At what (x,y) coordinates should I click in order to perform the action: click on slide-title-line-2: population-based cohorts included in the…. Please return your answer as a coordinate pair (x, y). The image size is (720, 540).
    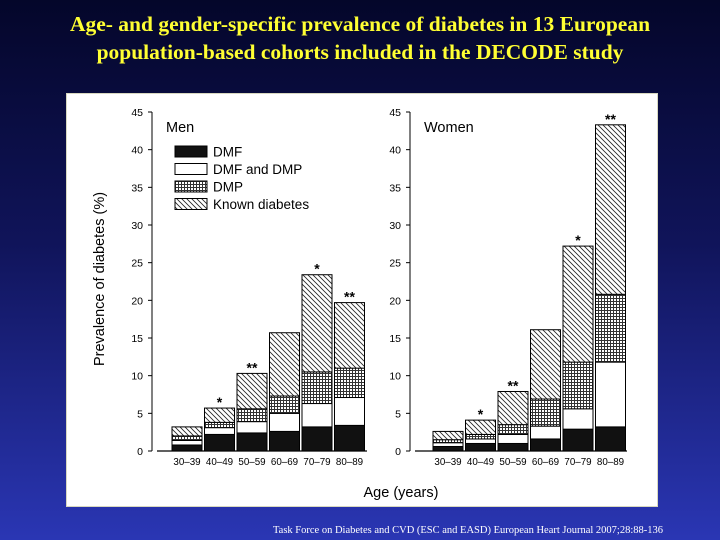
    Looking at the image, I should click on (360, 52).